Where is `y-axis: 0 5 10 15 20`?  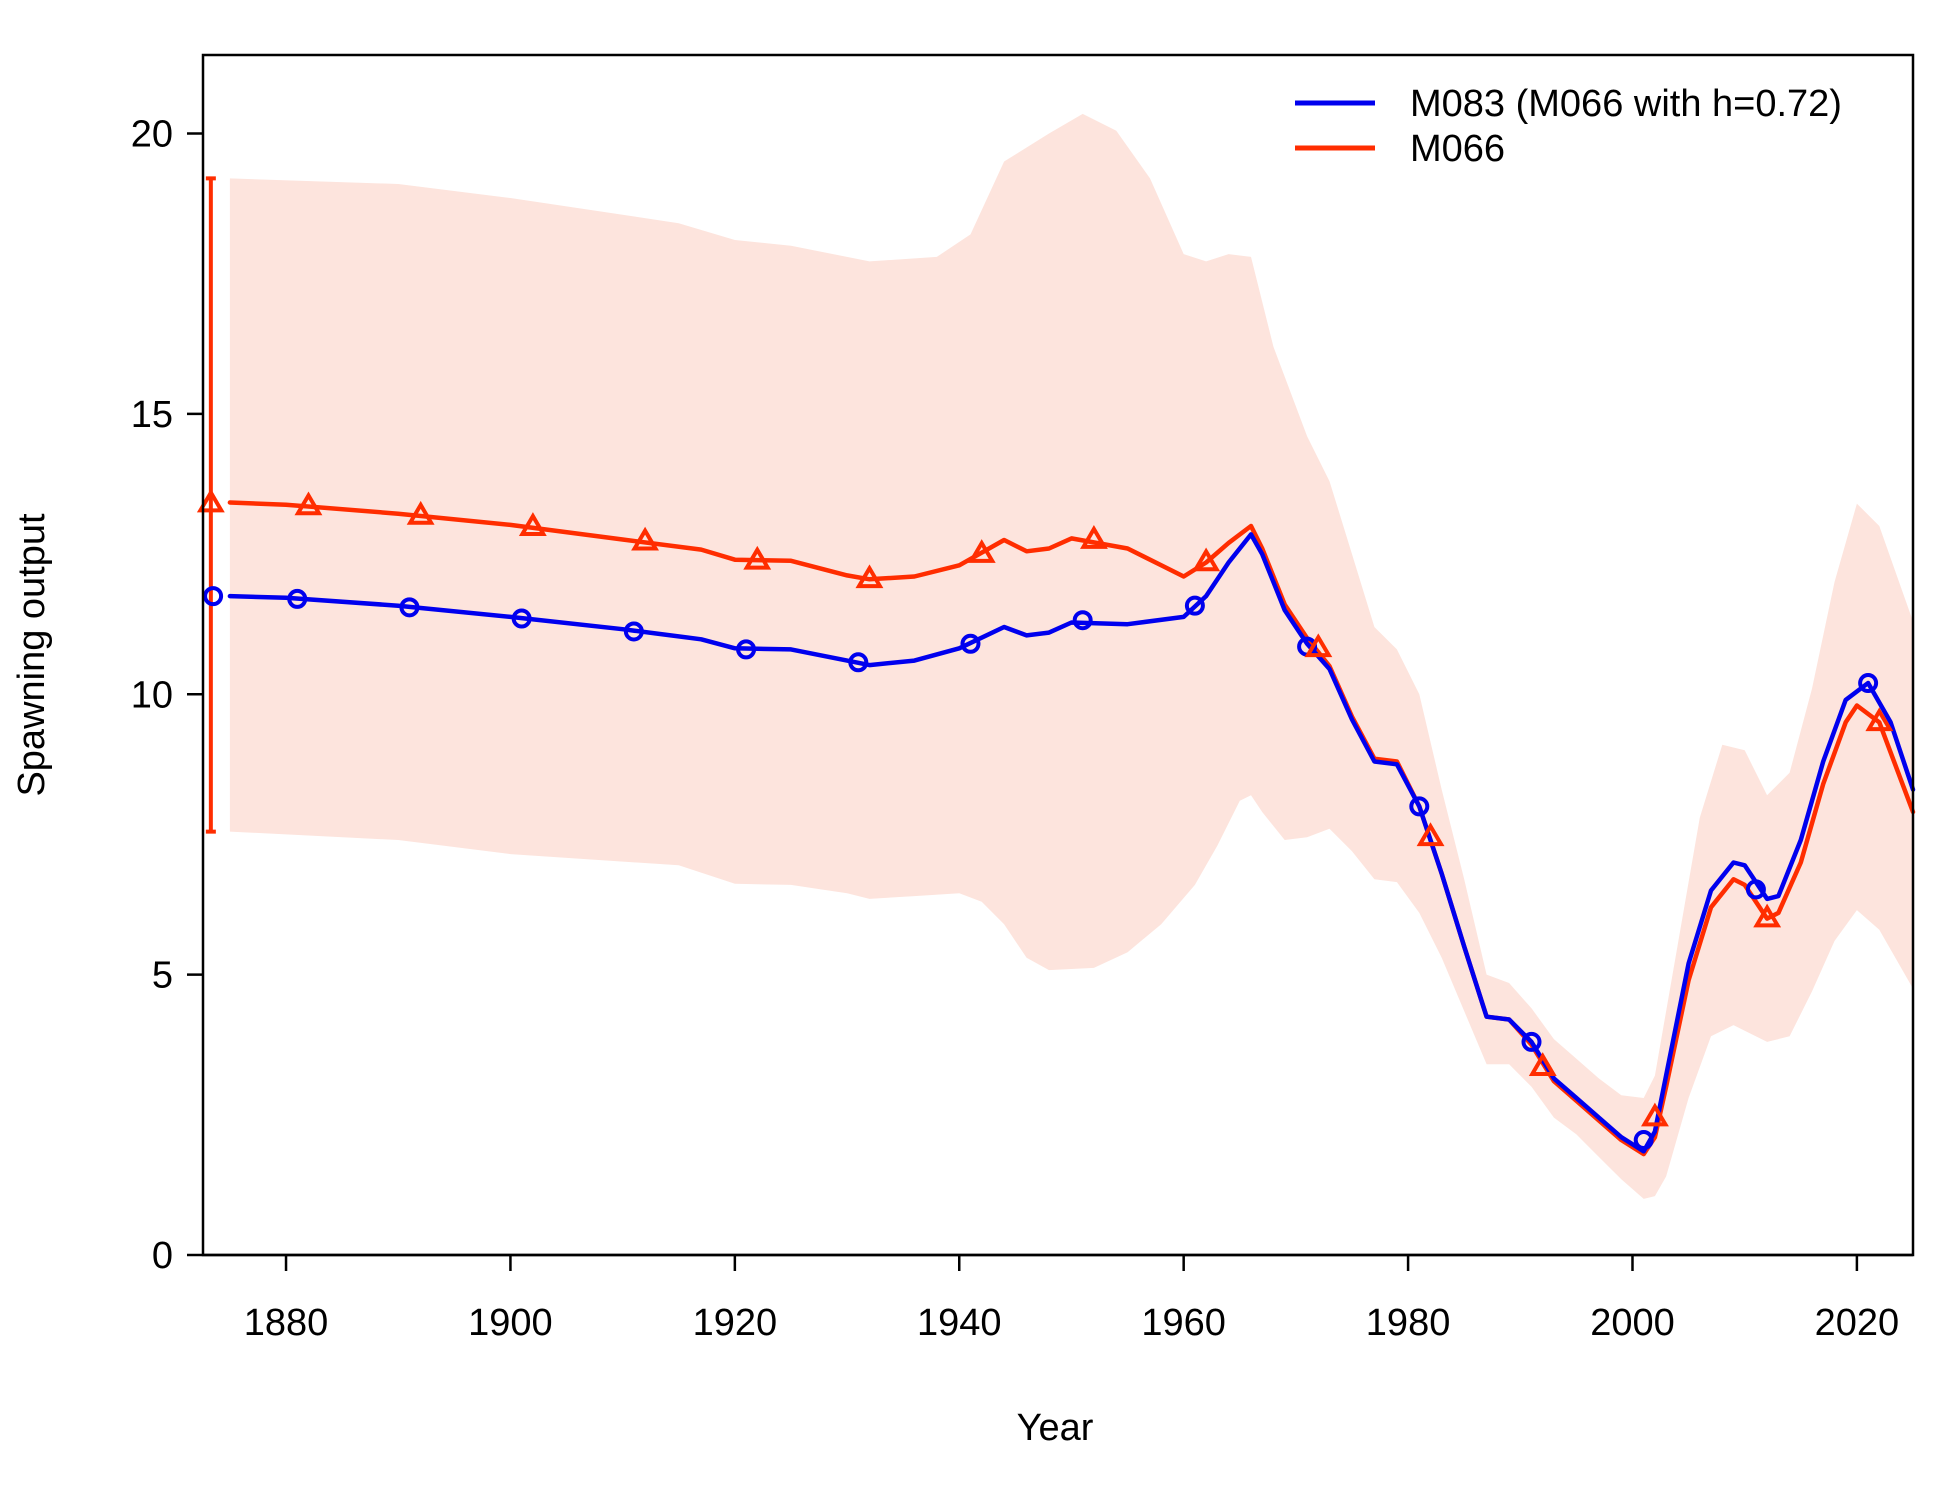 y-axis: 0 5 10 15 20 is located at coordinates (167, 695).